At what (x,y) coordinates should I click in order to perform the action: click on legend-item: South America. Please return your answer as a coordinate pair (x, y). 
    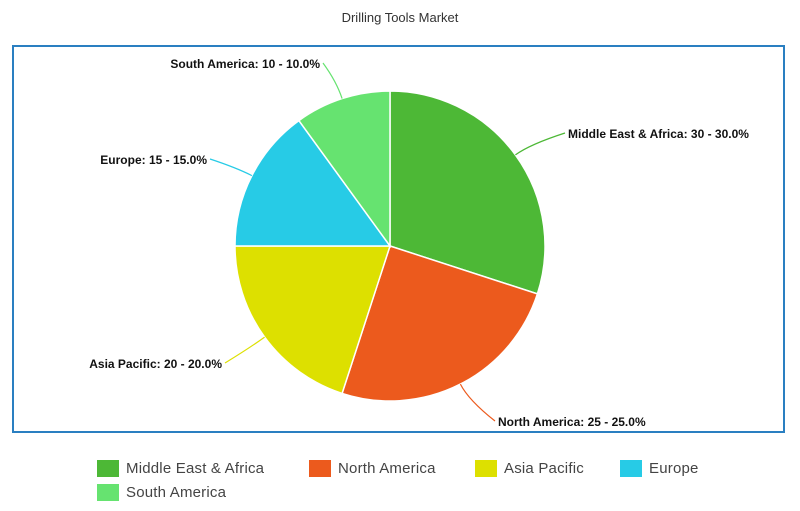
    Looking at the image, I should click on (161, 492).